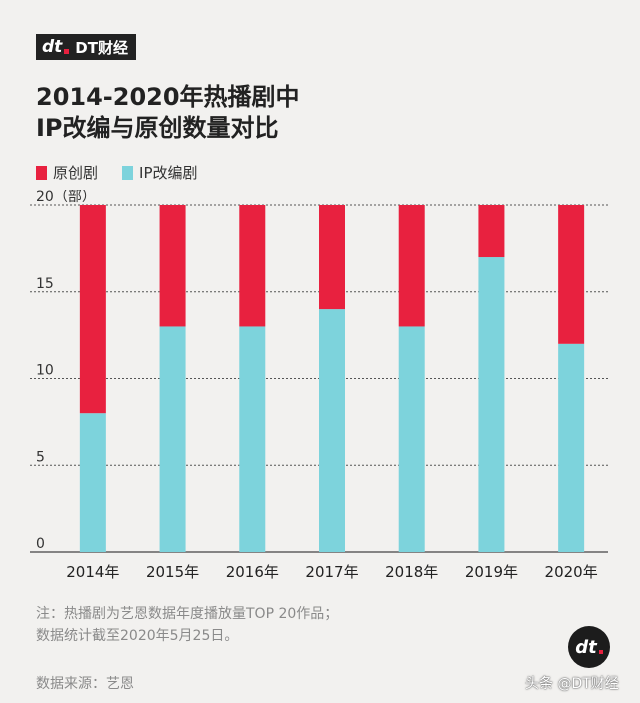  I want to click on x-tick-label: 2019年, so click(491, 572).